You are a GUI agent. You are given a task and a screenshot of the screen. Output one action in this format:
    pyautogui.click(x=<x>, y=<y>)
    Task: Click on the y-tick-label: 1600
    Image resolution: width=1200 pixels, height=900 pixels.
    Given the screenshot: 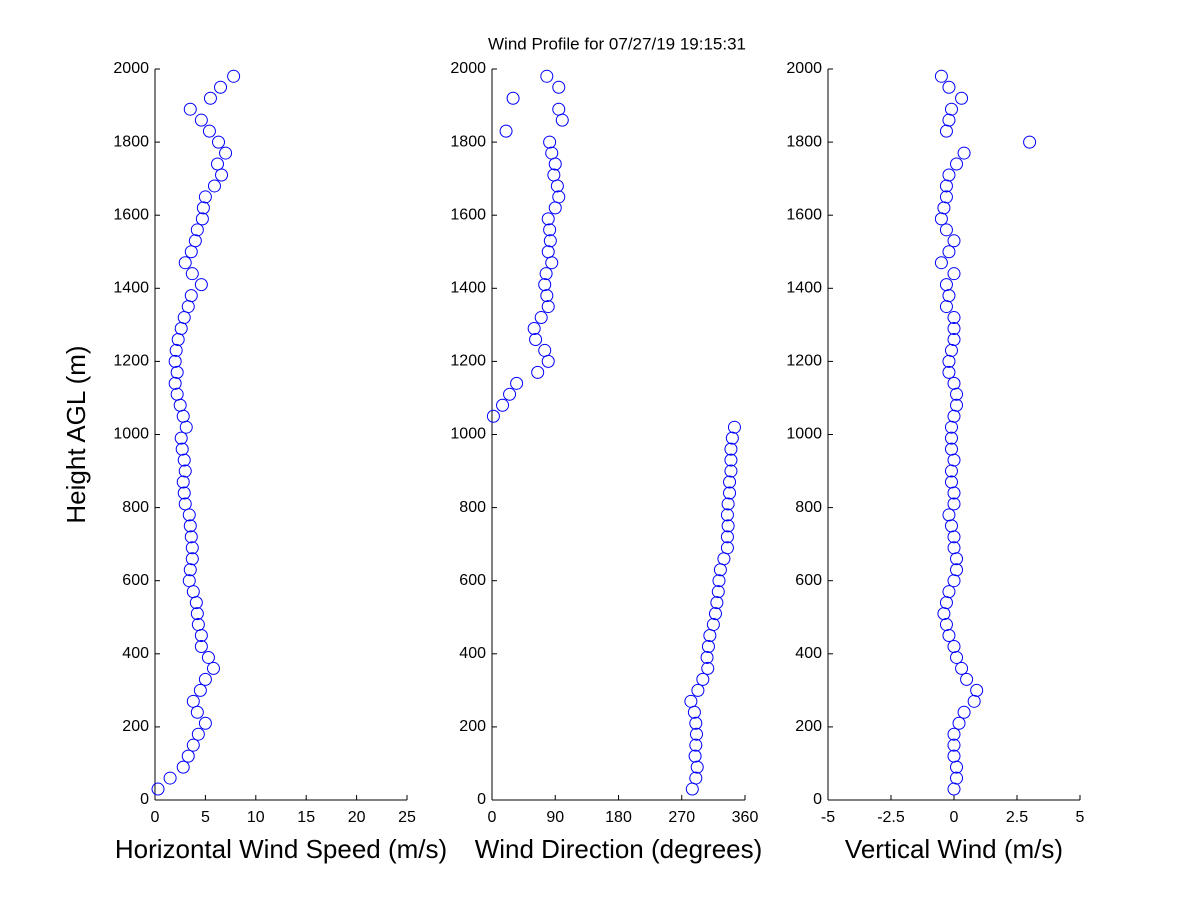 What is the action you would take?
    pyautogui.click(x=468, y=214)
    